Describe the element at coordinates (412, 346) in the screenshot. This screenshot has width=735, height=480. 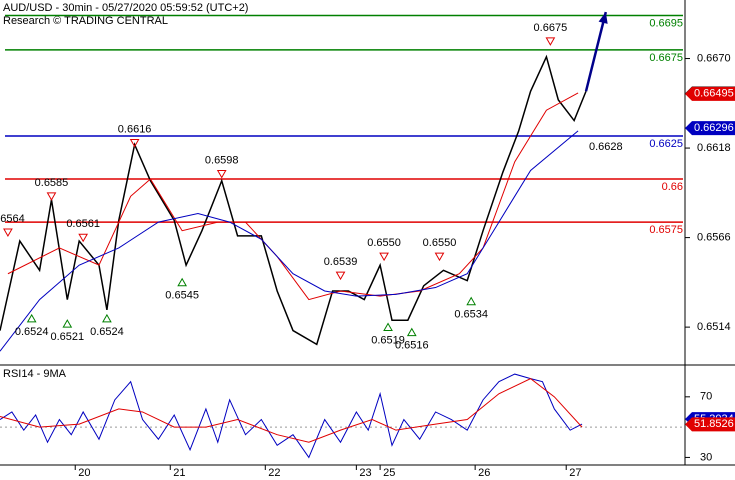
I see `trough-label: 0.6516` at that location.